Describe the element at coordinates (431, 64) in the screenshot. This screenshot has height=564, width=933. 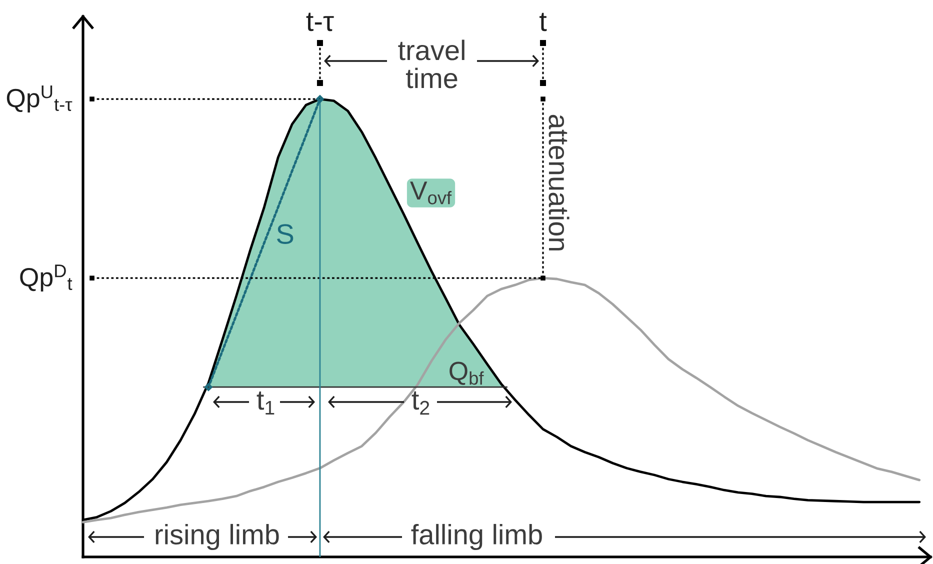
I see `text: travel time` at that location.